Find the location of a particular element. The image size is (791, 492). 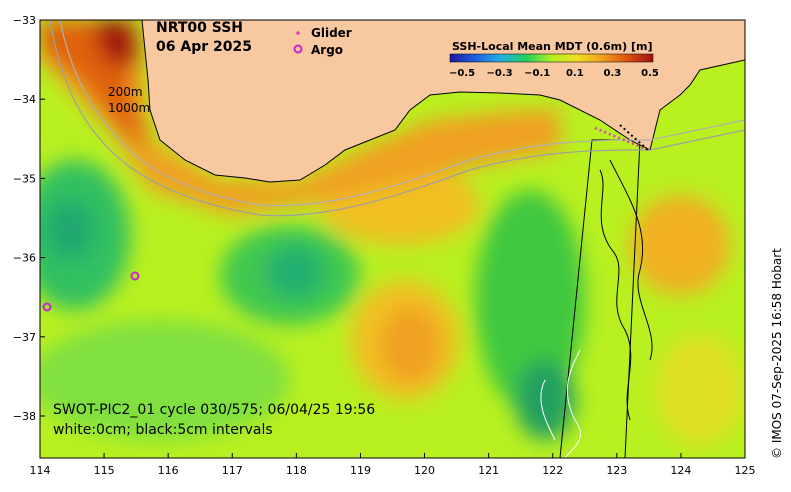

isobath-label-200m: 200m is located at coordinates (125, 92).